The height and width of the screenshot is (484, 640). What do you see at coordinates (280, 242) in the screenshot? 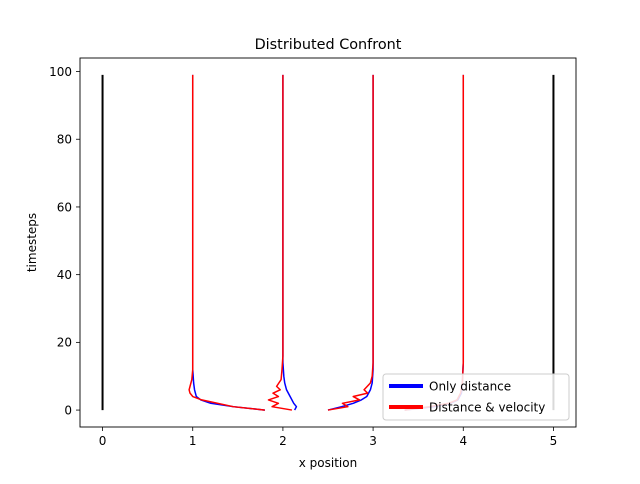
I see `series-1-agent-1-line` at bounding box center [280, 242].